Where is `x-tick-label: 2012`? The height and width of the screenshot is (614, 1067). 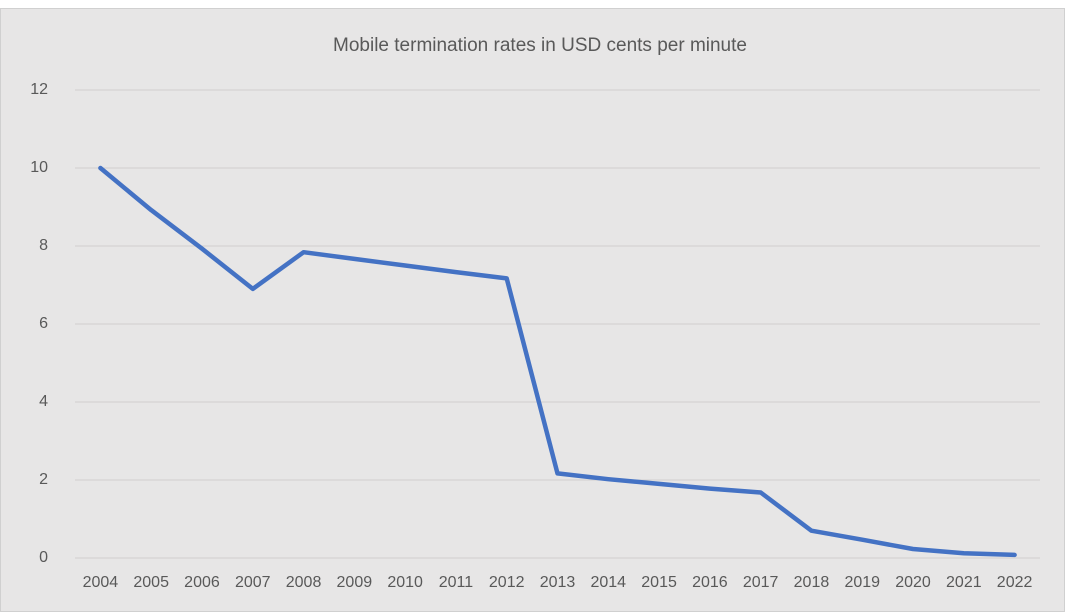 x-tick-label: 2012 is located at coordinates (507, 582).